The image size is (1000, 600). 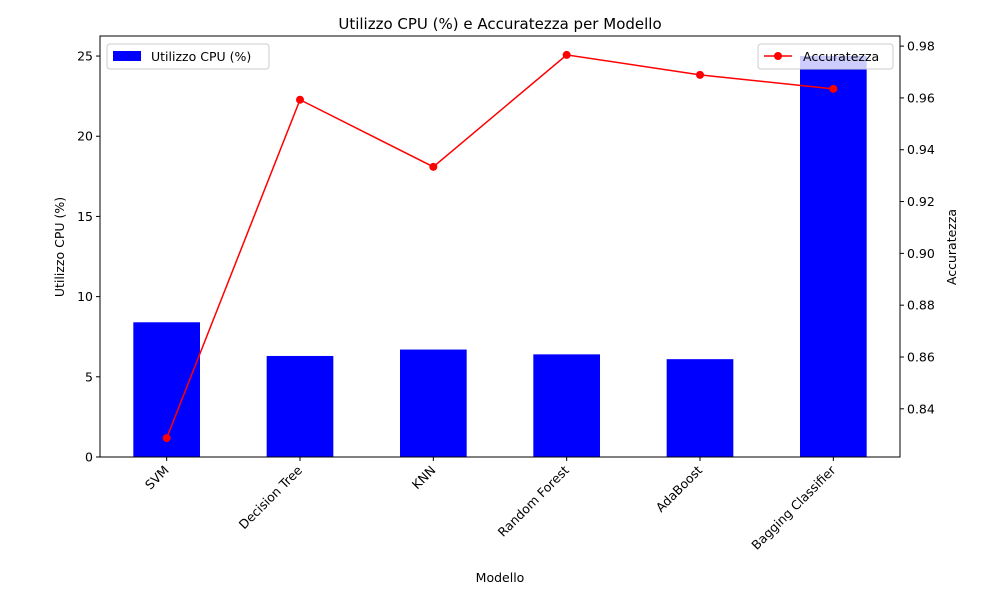 What do you see at coordinates (89, 376) in the screenshot?
I see `y-tick-label: 5` at bounding box center [89, 376].